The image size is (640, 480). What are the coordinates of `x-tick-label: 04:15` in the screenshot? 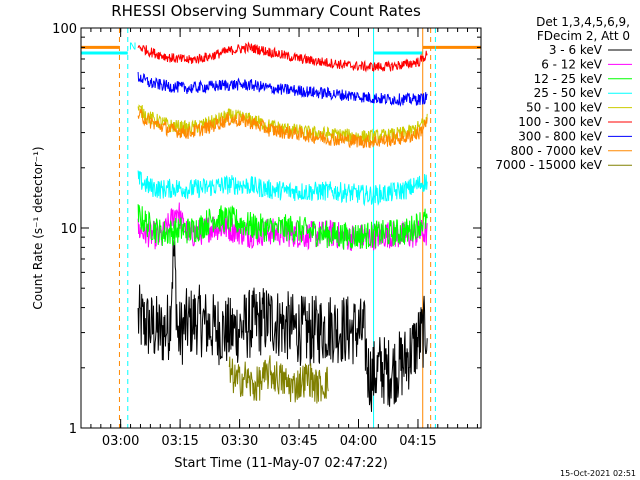 It's located at (417, 441).